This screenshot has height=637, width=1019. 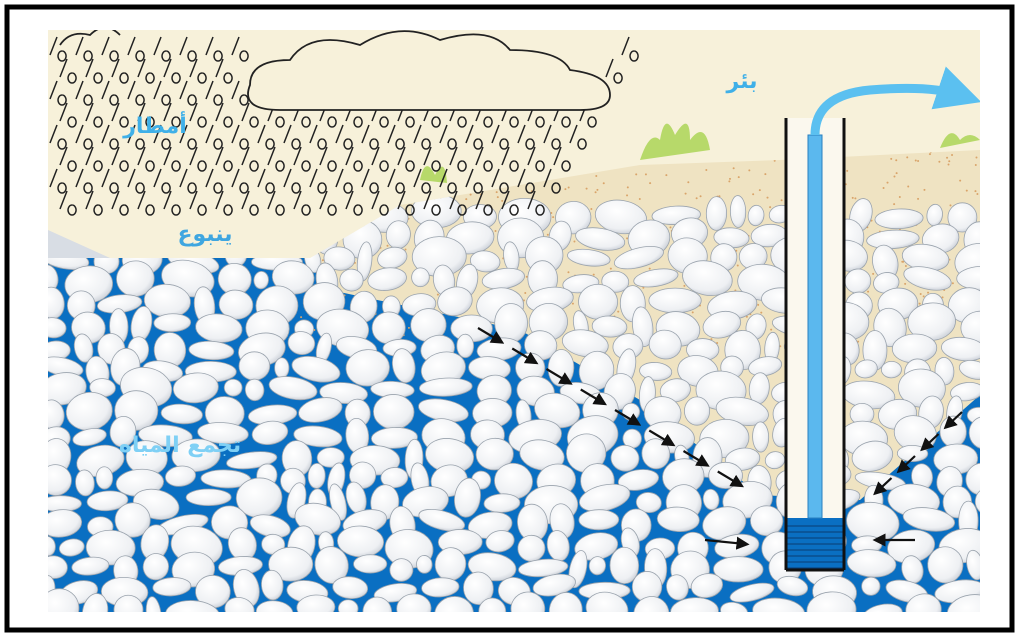 I want to click on rock, so click(x=79, y=244).